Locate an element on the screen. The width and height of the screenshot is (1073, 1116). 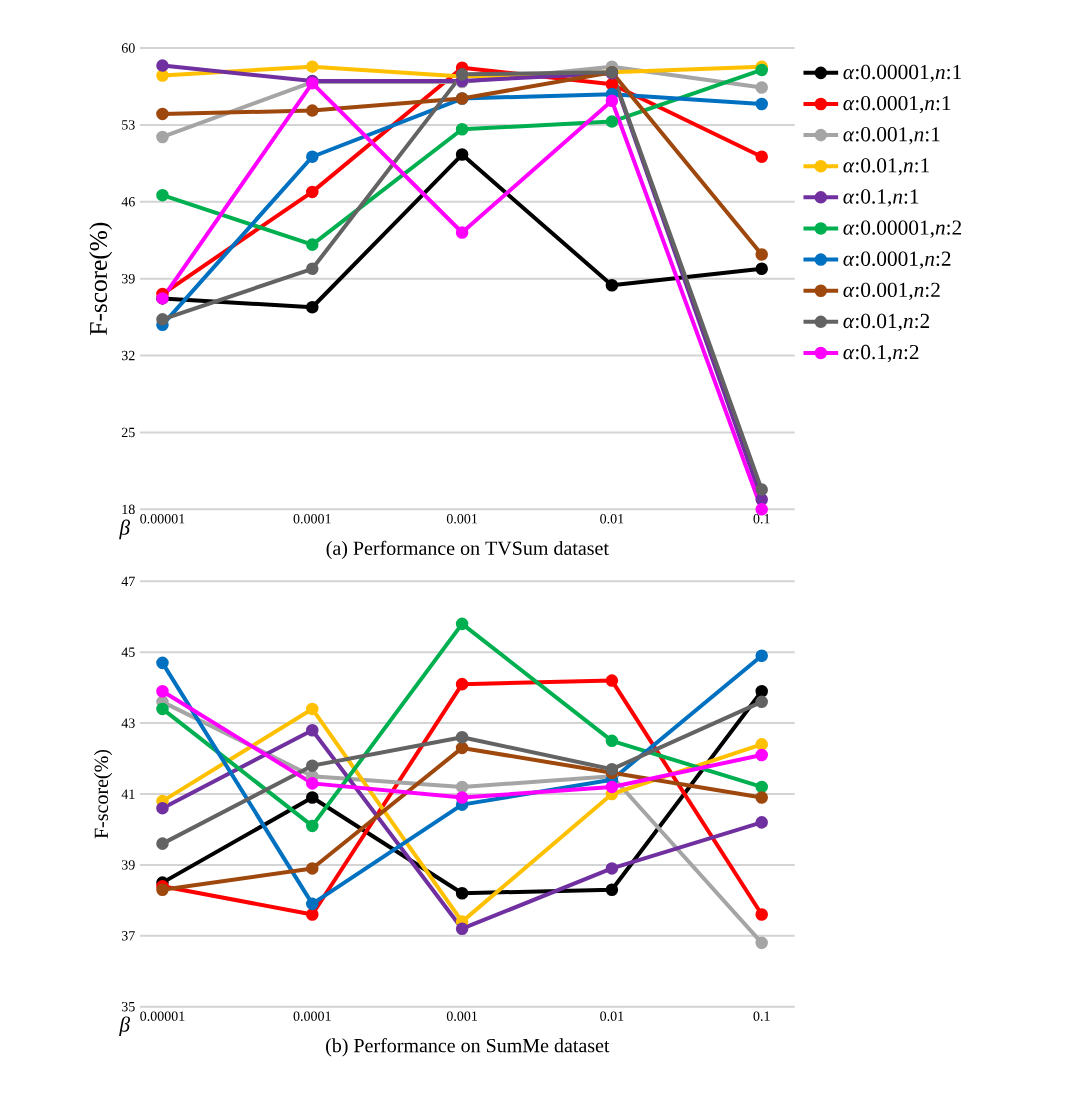
y-tick-label: 37 is located at coordinates (128, 936).